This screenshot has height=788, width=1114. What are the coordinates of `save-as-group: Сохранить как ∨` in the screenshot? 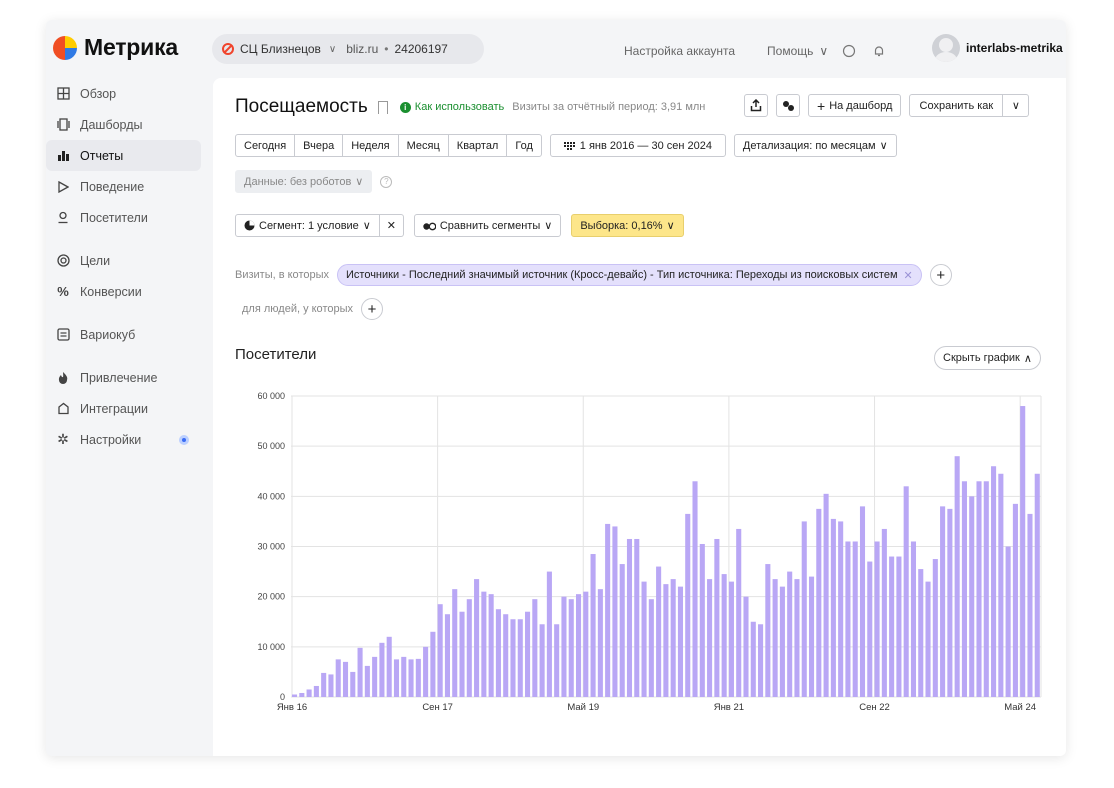 It's located at (969, 105).